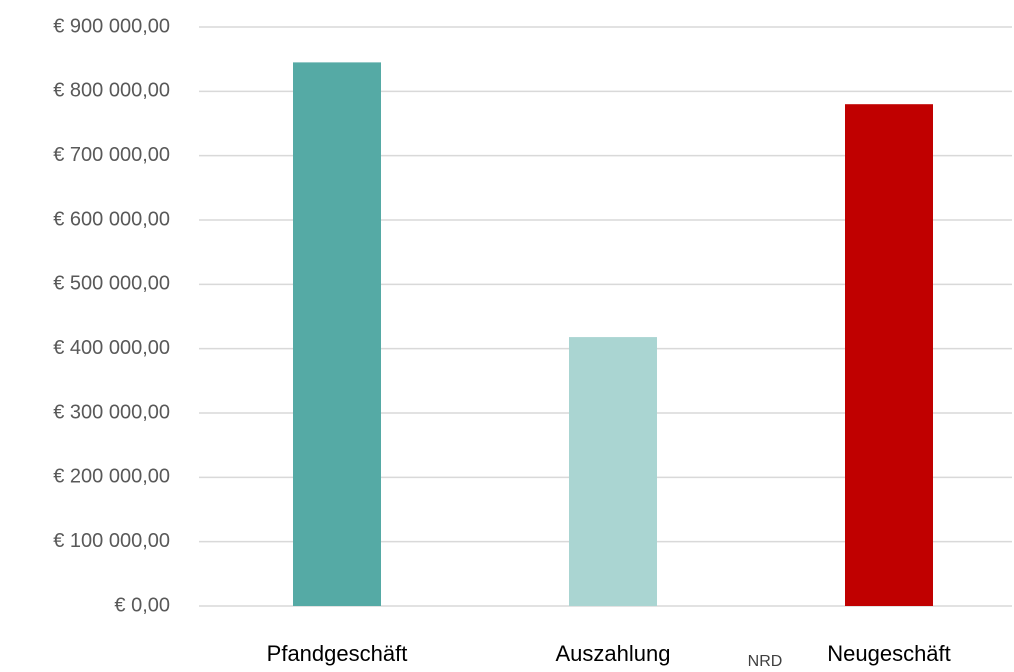 This screenshot has height=672, width=1014. Describe the element at coordinates (142, 605) in the screenshot. I see `y-tick-label: € 0,00` at that location.